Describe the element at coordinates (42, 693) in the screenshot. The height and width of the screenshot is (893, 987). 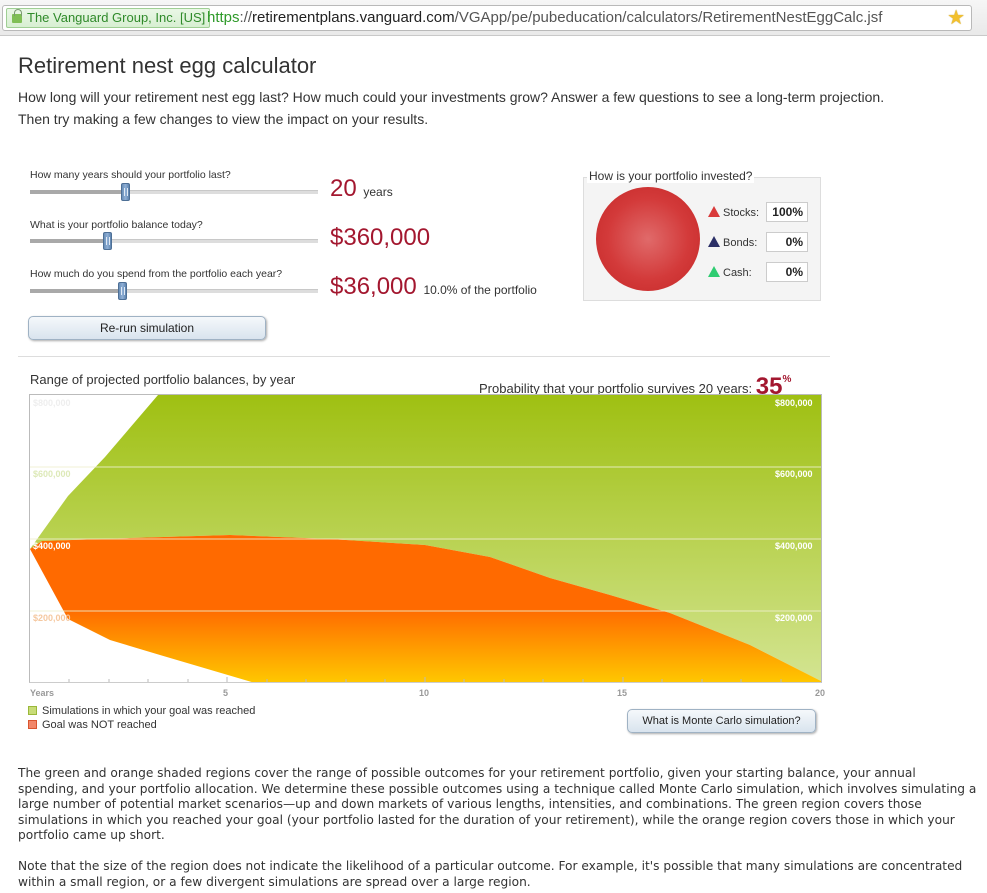
I see `x-axis-label: Years` at that location.